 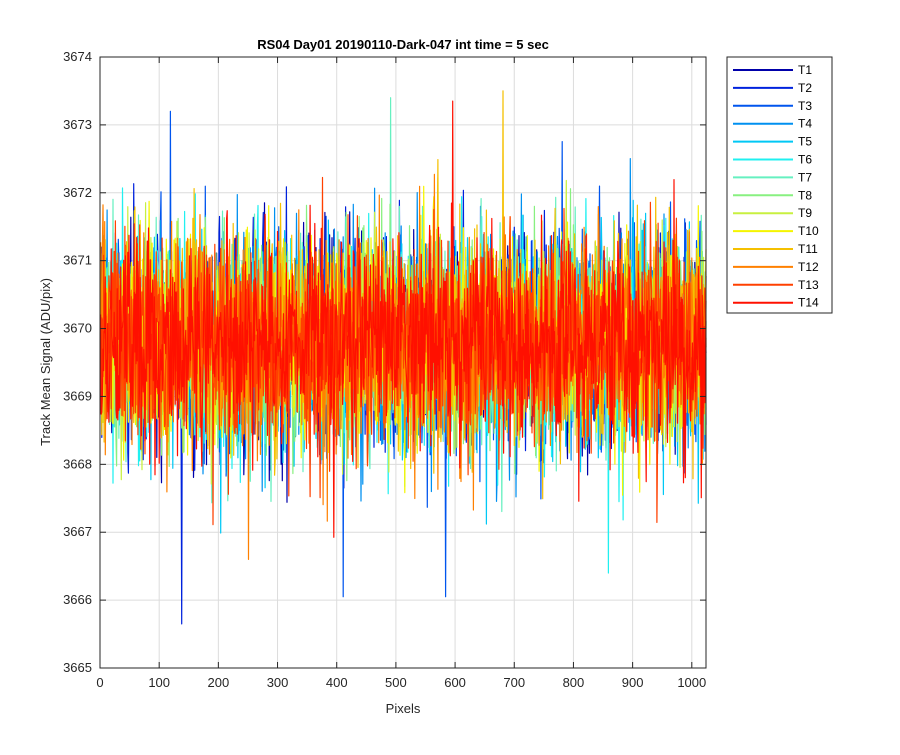 I want to click on x-tick-label: 1000, so click(x=691, y=682).